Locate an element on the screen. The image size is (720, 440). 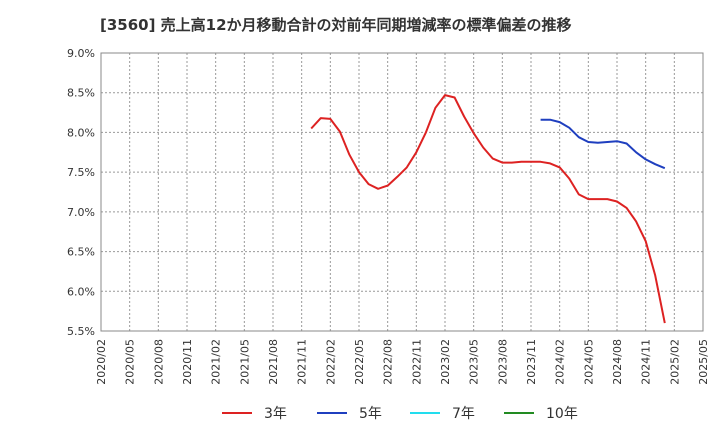
x-tick-label: 2022/11 is located at coordinates (416, 362).